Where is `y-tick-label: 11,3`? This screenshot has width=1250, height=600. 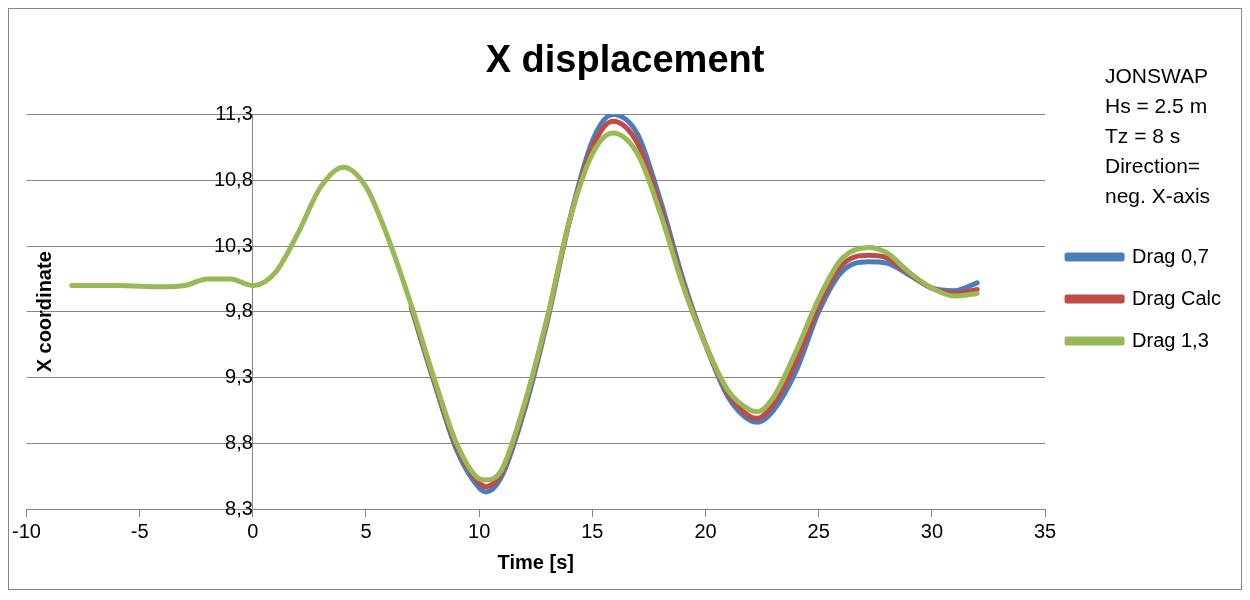
y-tick-label: 11,3 is located at coordinates (234, 113).